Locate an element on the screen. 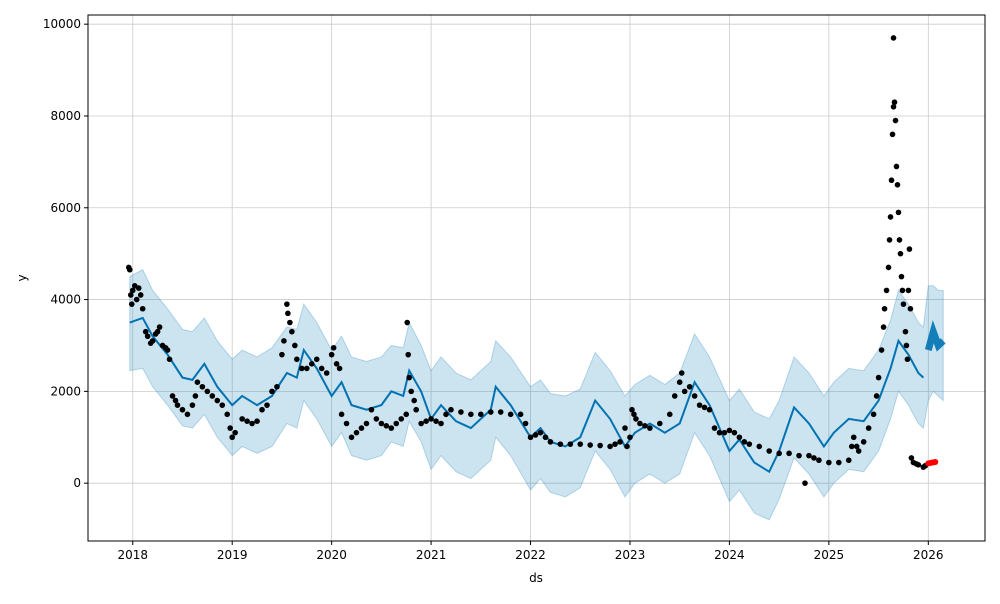 This screenshot has width=1000, height=604. y-tick-label: 0 is located at coordinates (77, 483).